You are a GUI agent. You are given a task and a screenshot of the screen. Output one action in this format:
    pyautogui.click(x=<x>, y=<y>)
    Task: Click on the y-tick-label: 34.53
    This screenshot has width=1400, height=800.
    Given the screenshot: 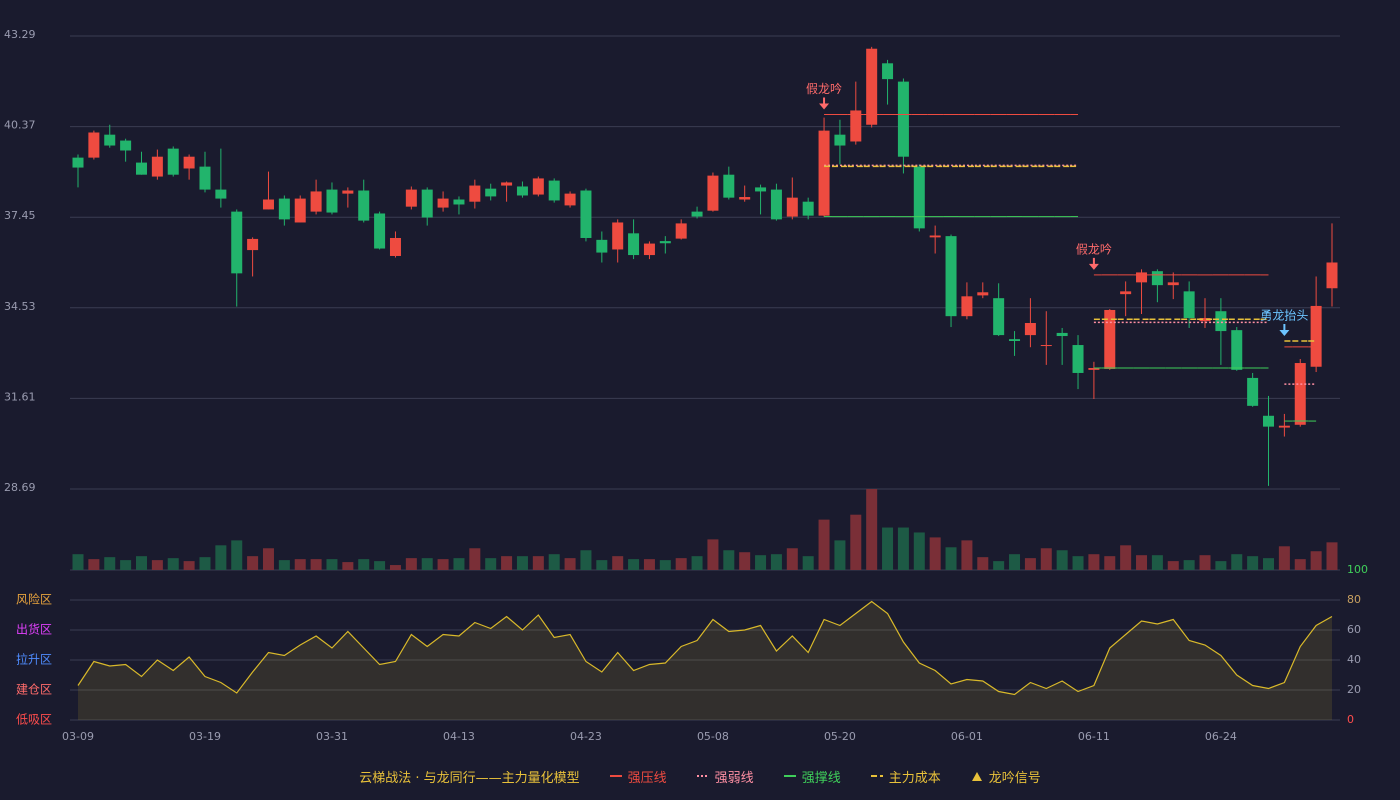 What is the action you would take?
    pyautogui.click(x=20, y=306)
    